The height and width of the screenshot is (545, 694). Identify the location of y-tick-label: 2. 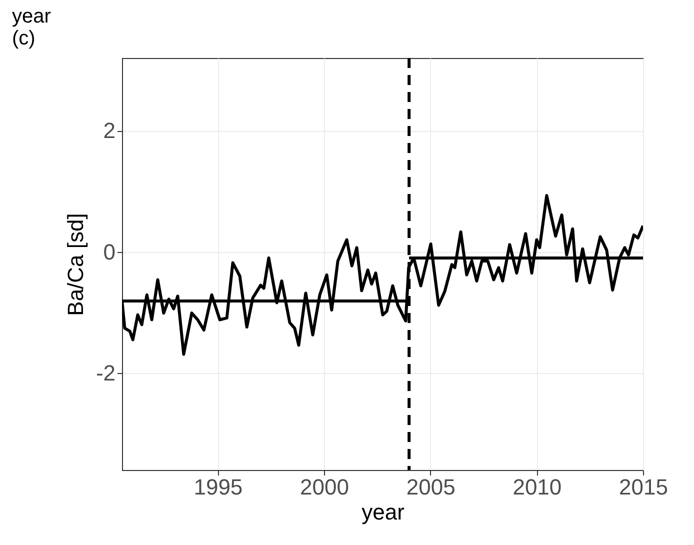
(109, 131).